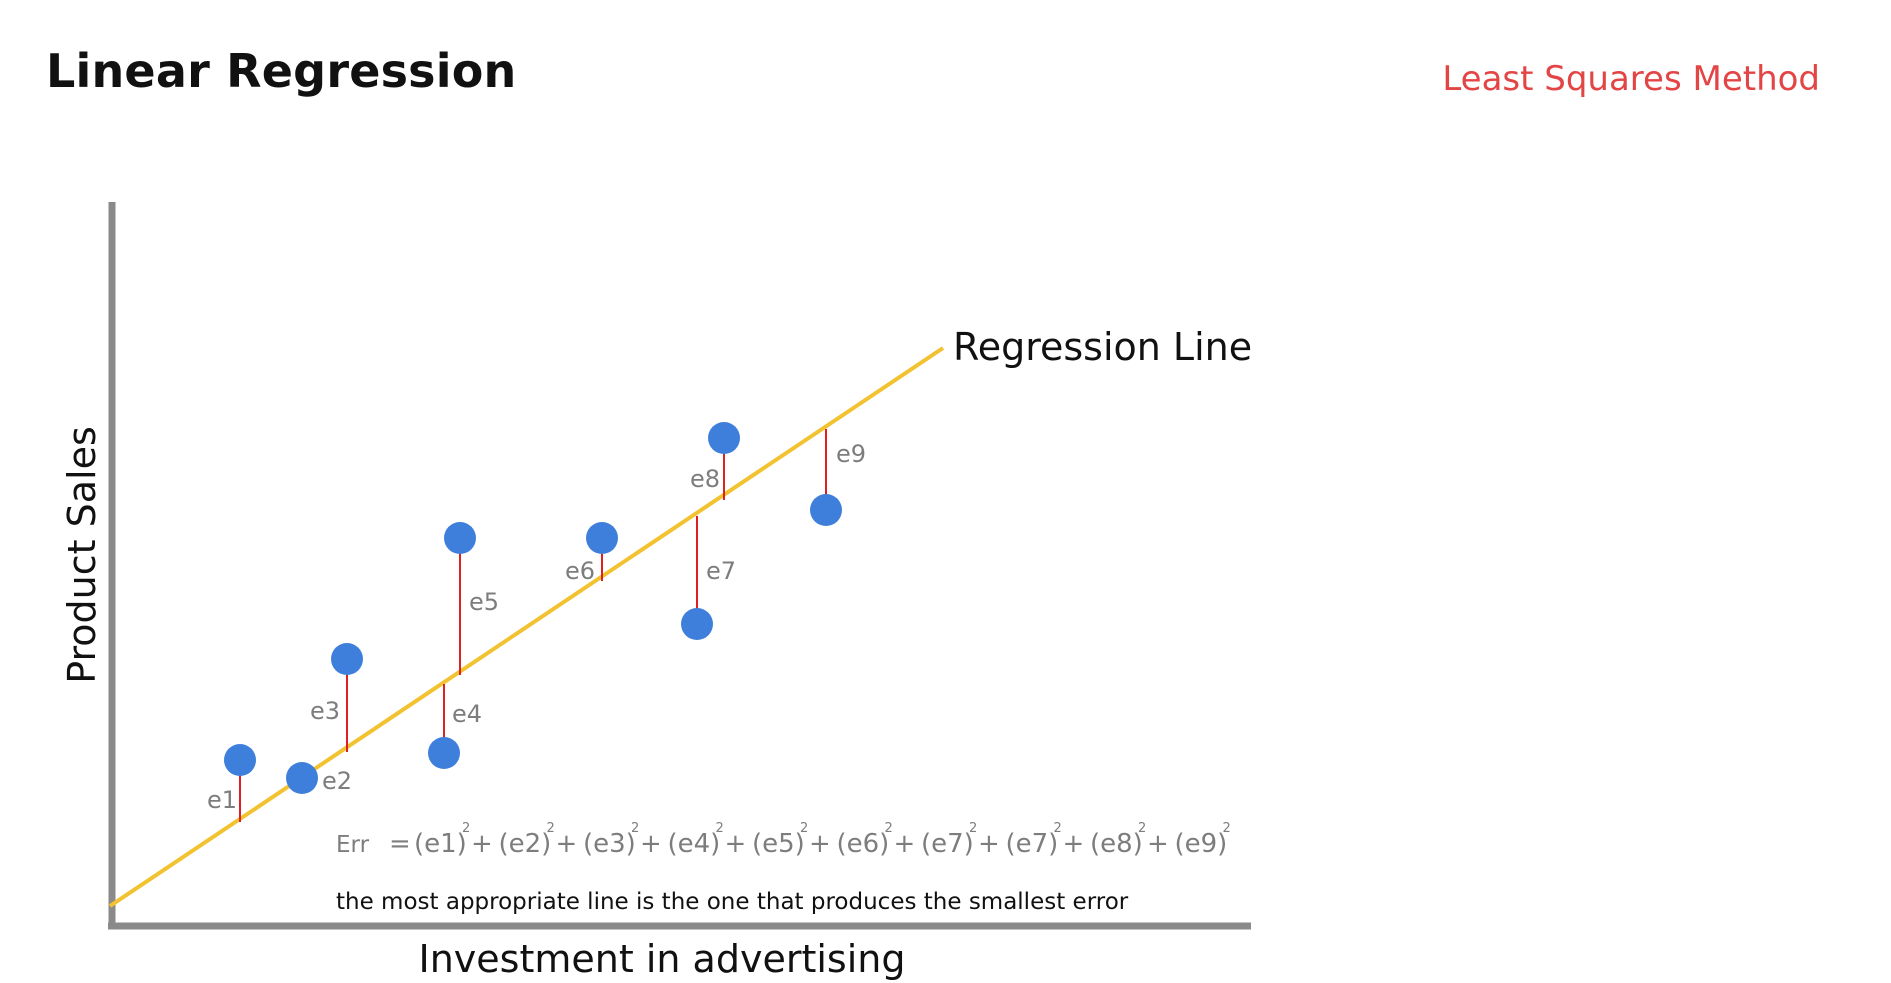 The height and width of the screenshot is (983, 1891). Describe the element at coordinates (609, 844) in the screenshot. I see `formula-term: (e3)` at that location.